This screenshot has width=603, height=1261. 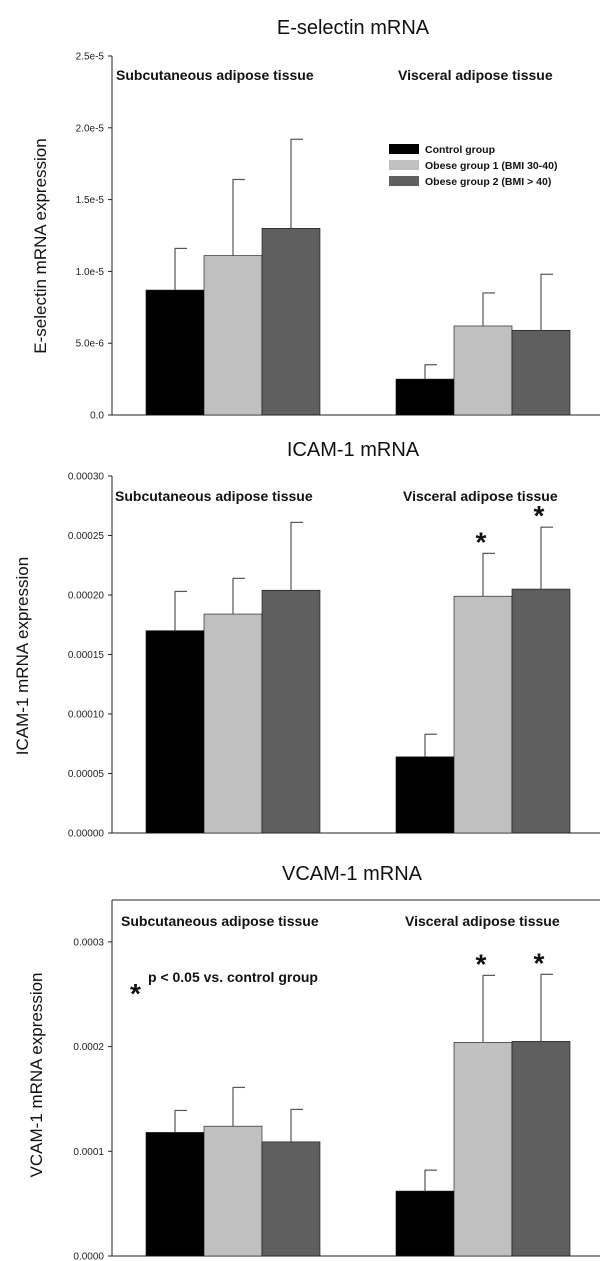 I want to click on legend-swatch-obese2, so click(x=404, y=181).